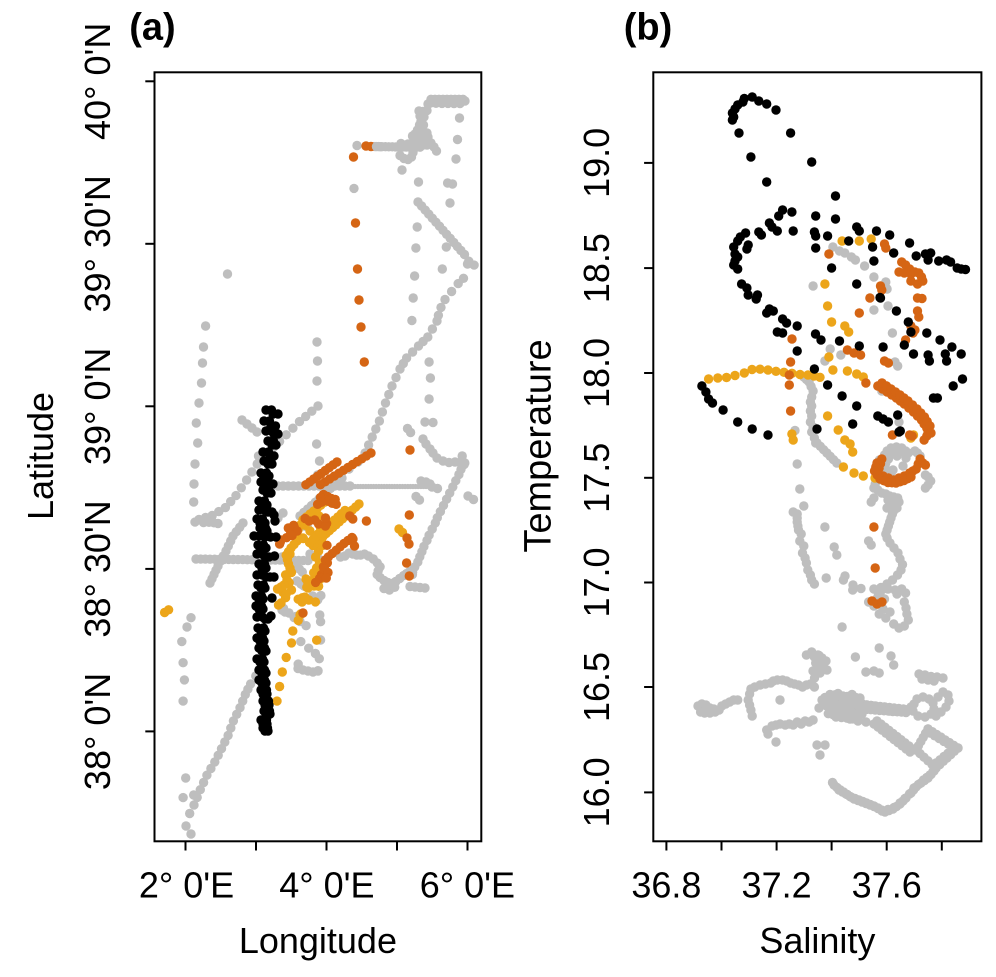 The width and height of the screenshot is (996, 977). Describe the element at coordinates (539, 445) in the screenshot. I see `svg-text: Temperature` at that location.